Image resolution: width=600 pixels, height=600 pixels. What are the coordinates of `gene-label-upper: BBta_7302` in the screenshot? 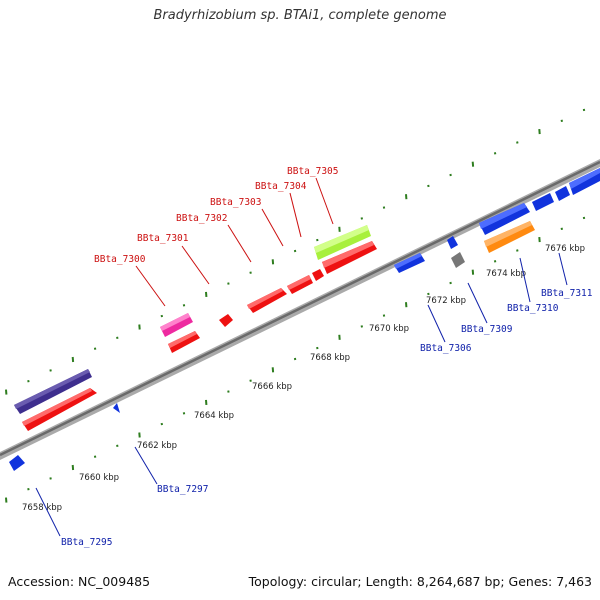 It's located at (201, 218).